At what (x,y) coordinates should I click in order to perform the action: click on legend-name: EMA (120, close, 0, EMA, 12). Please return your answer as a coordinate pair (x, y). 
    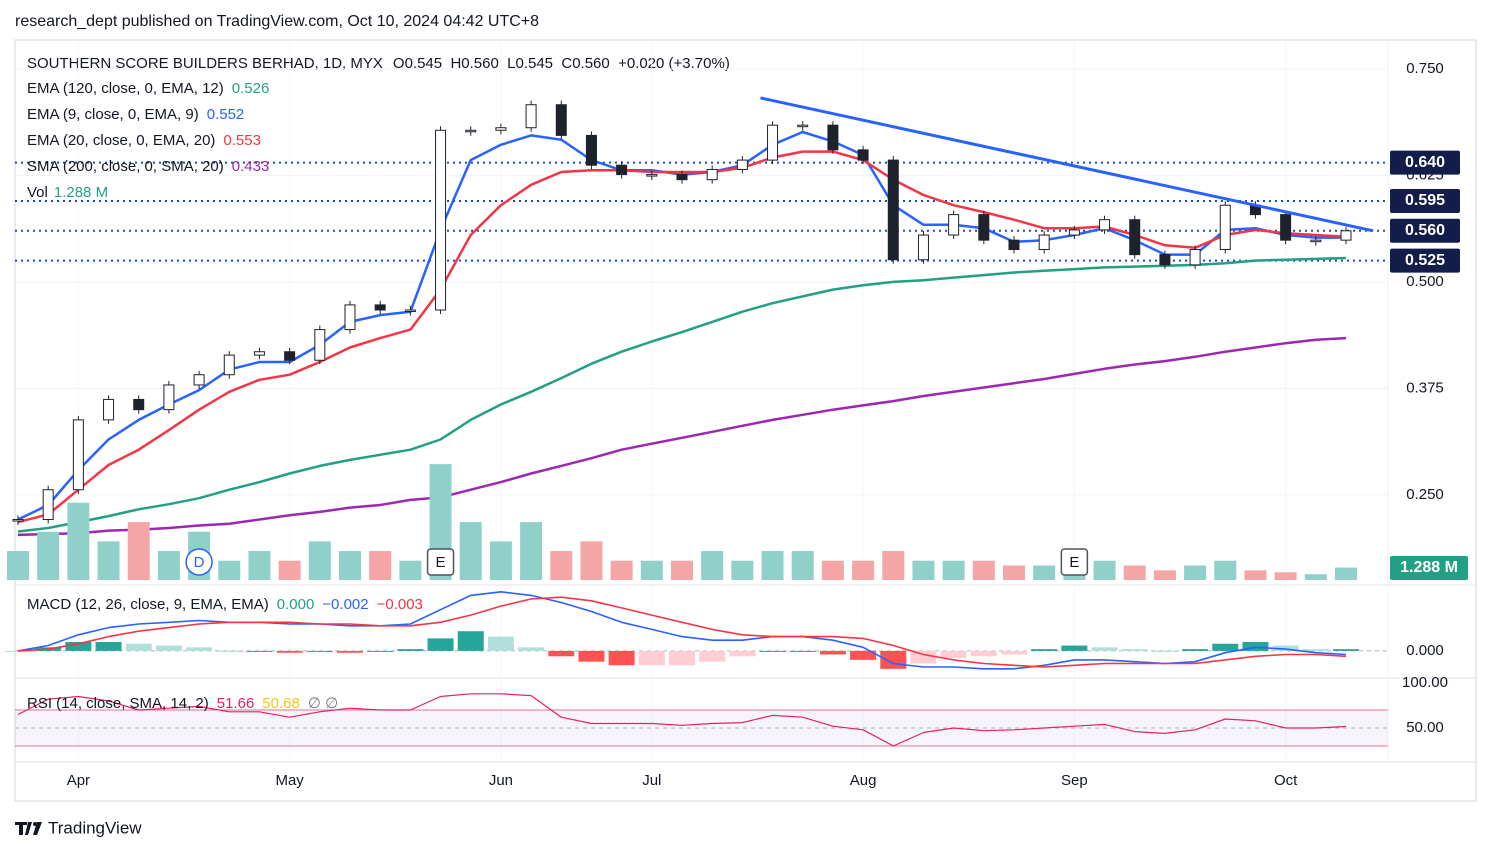
    Looking at the image, I should click on (125, 88).